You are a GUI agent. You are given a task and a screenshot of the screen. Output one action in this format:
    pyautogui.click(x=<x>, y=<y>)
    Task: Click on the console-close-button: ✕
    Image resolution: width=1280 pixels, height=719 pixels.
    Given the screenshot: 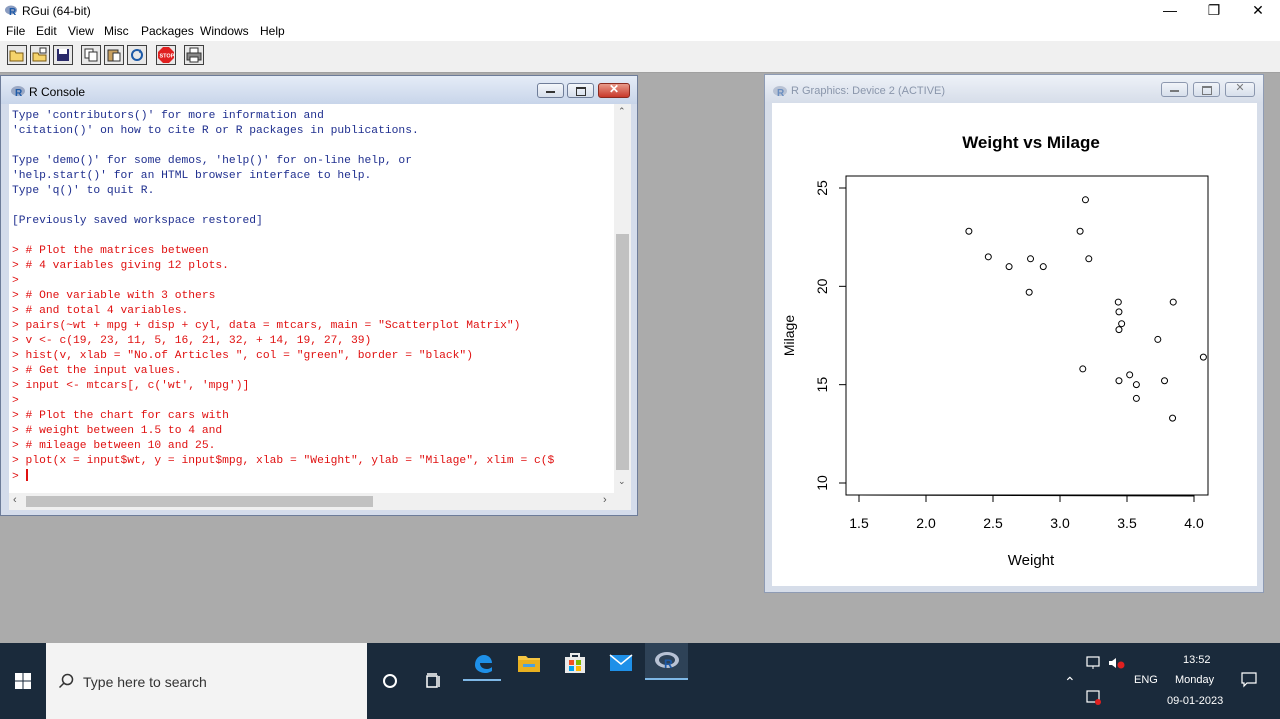 What is the action you would take?
    pyautogui.click(x=614, y=90)
    